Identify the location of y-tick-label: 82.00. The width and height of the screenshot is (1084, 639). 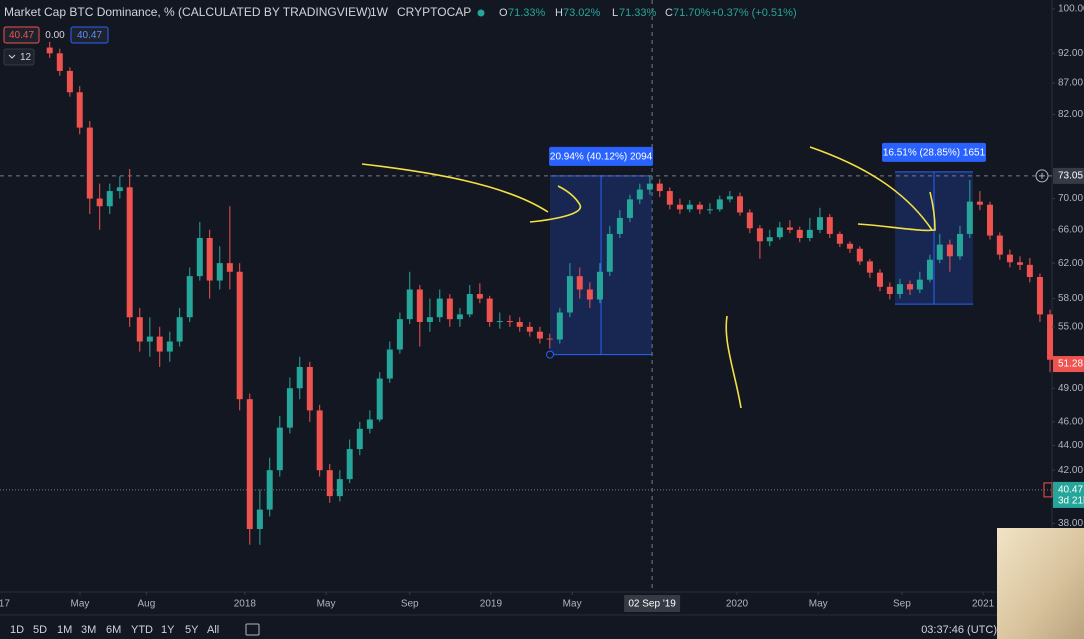
(1070, 114).